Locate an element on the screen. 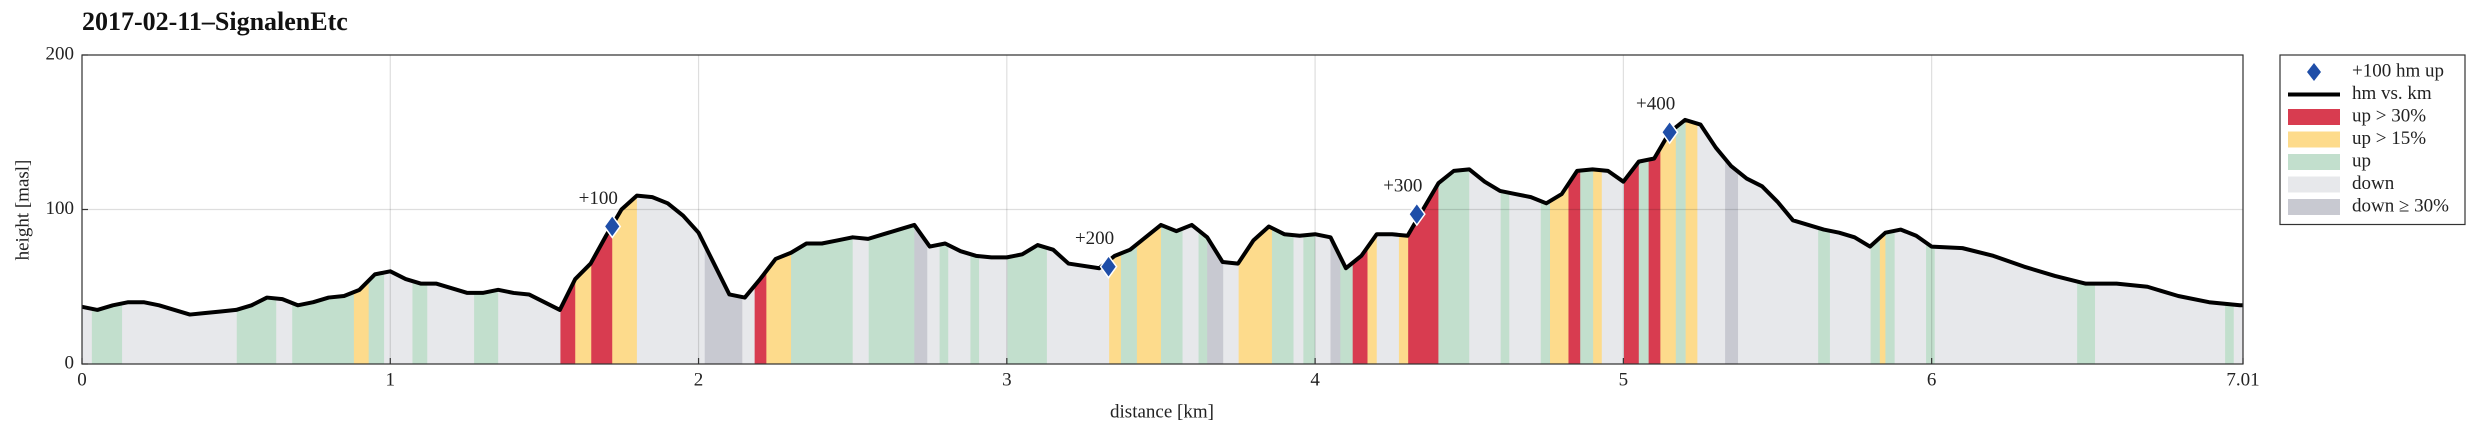 Image resolution: width=2471 pixels, height=434 pixels. x-tick-label: 4 is located at coordinates (1315, 379).